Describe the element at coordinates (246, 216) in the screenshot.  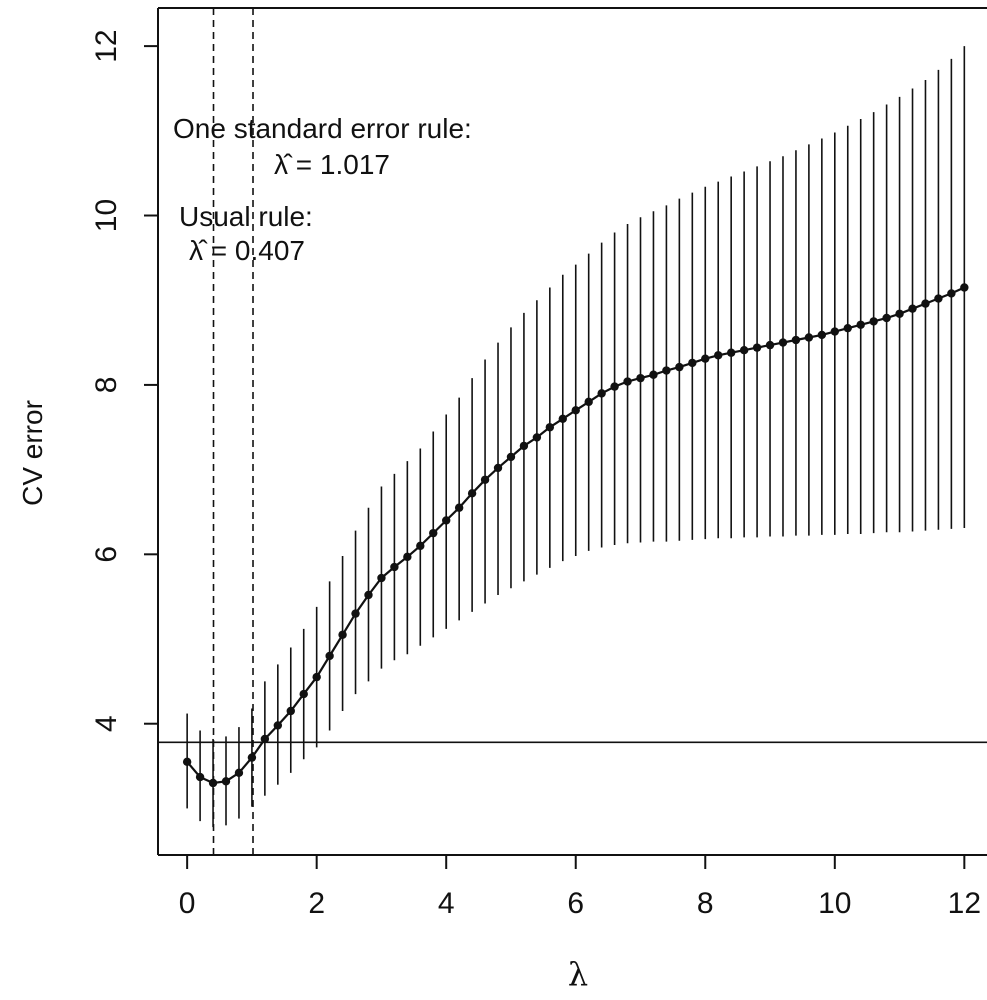
I see `annotation-usual-title: Usual rule:` at that location.